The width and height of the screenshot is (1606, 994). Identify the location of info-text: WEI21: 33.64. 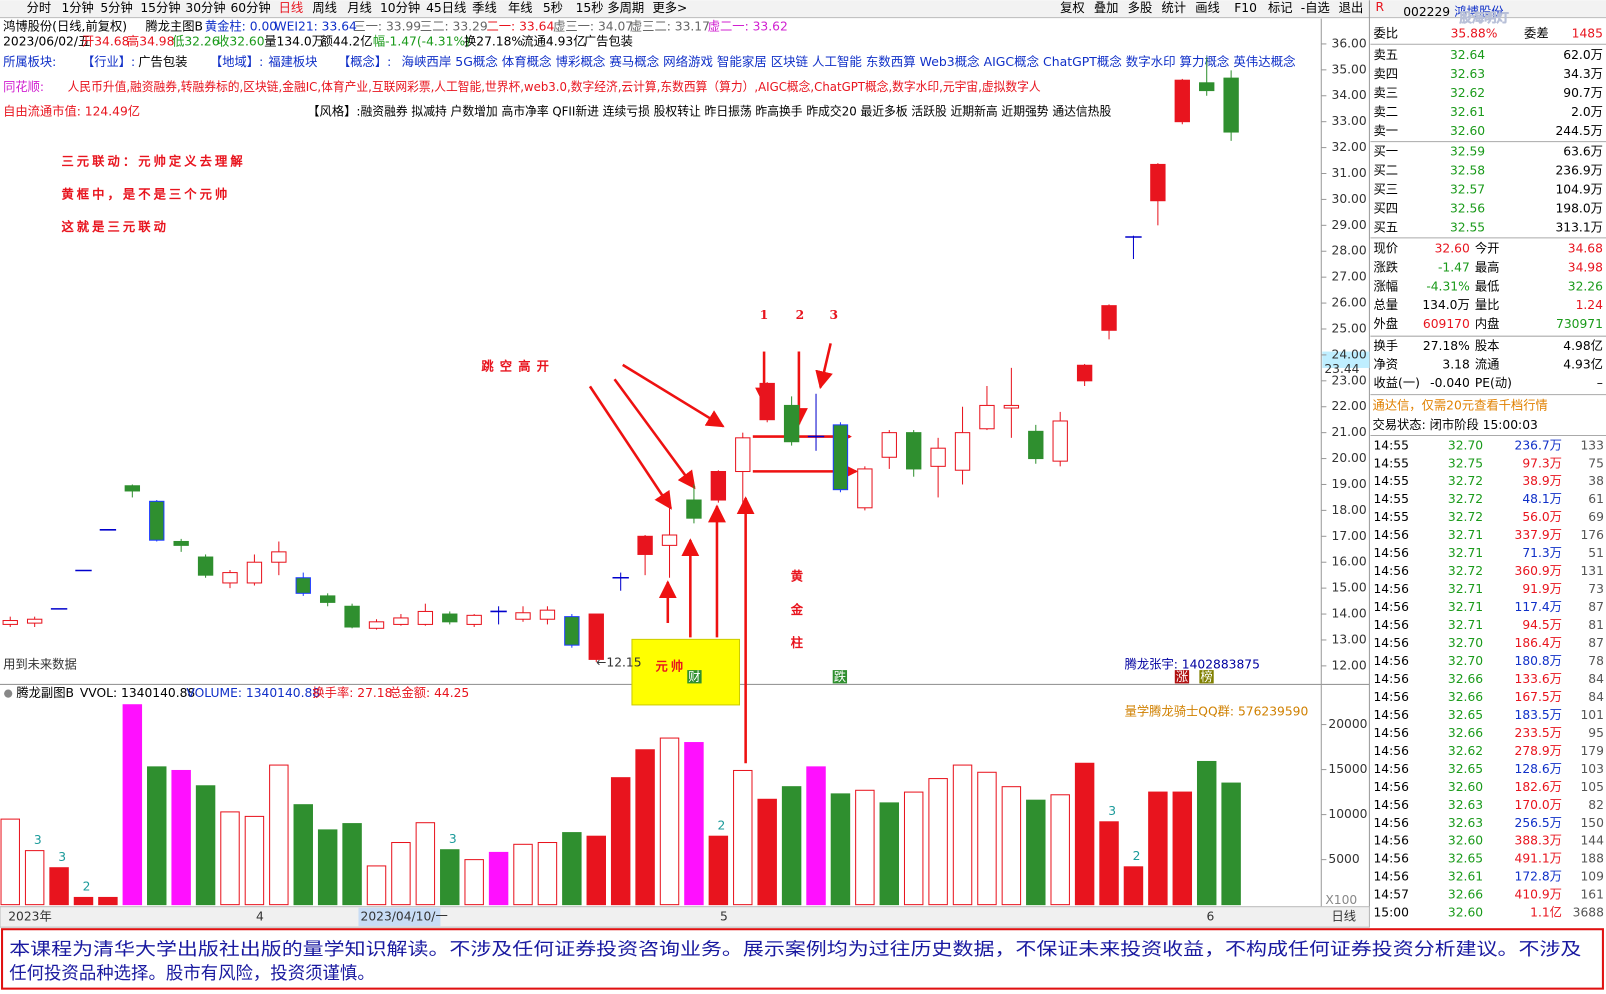
(315, 26).